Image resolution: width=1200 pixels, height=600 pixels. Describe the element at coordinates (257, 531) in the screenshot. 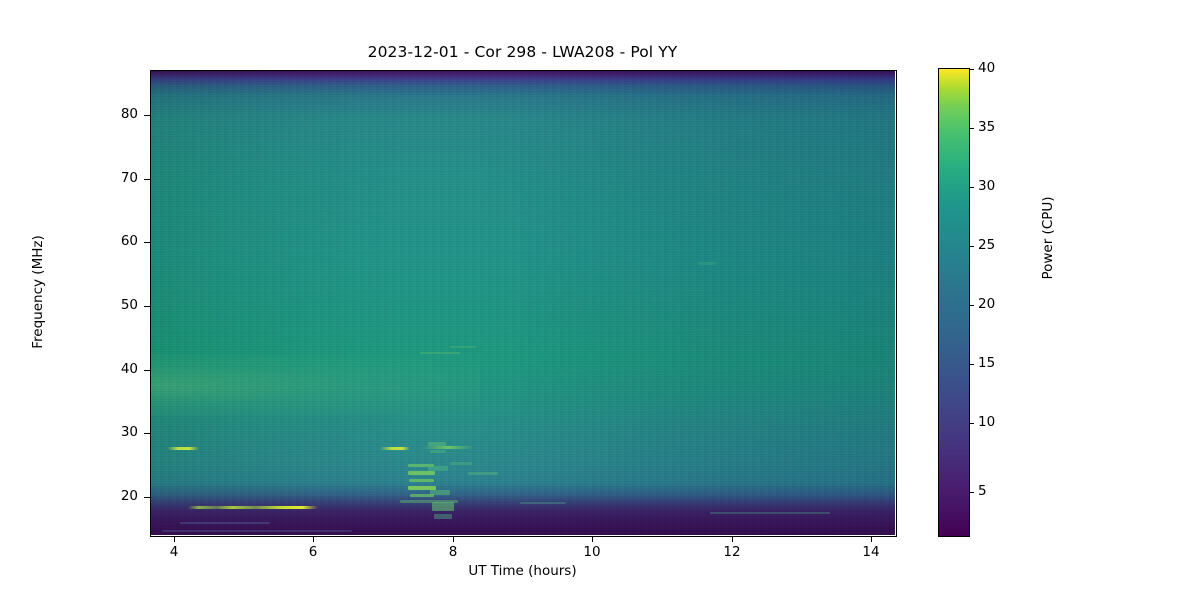

I see `rfi-streak-15mhz-faint` at that location.